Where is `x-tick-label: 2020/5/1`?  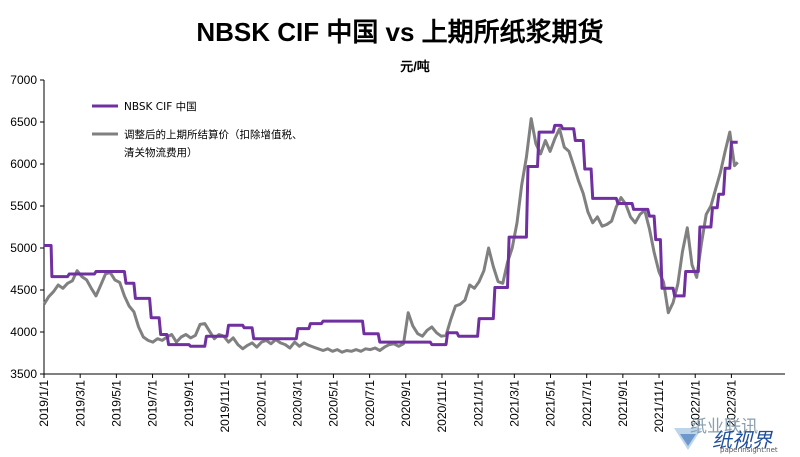 x-tick-label: 2020/5/1 is located at coordinates (334, 403).